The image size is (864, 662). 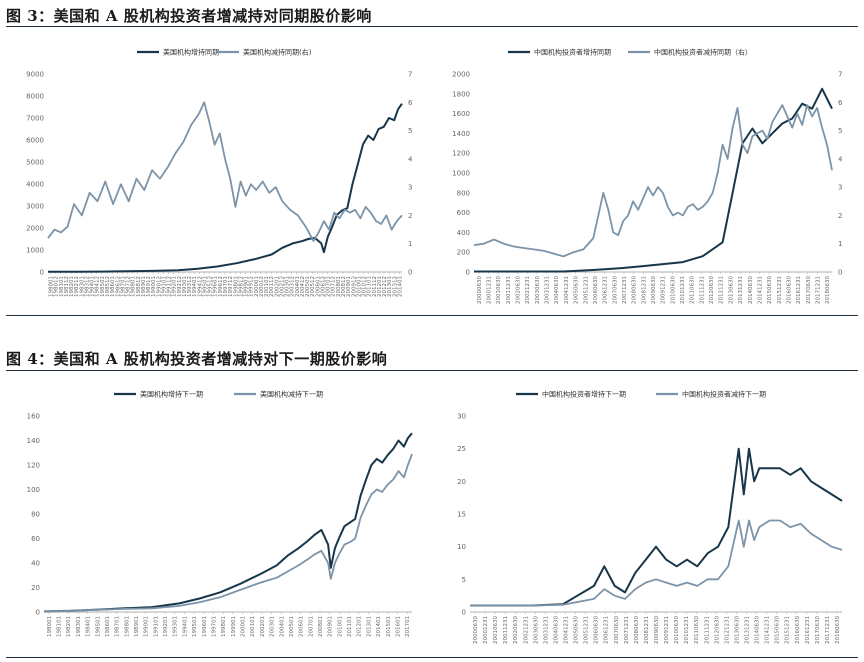 I want to click on x-tick-label: 199812, so click(x=241, y=286).